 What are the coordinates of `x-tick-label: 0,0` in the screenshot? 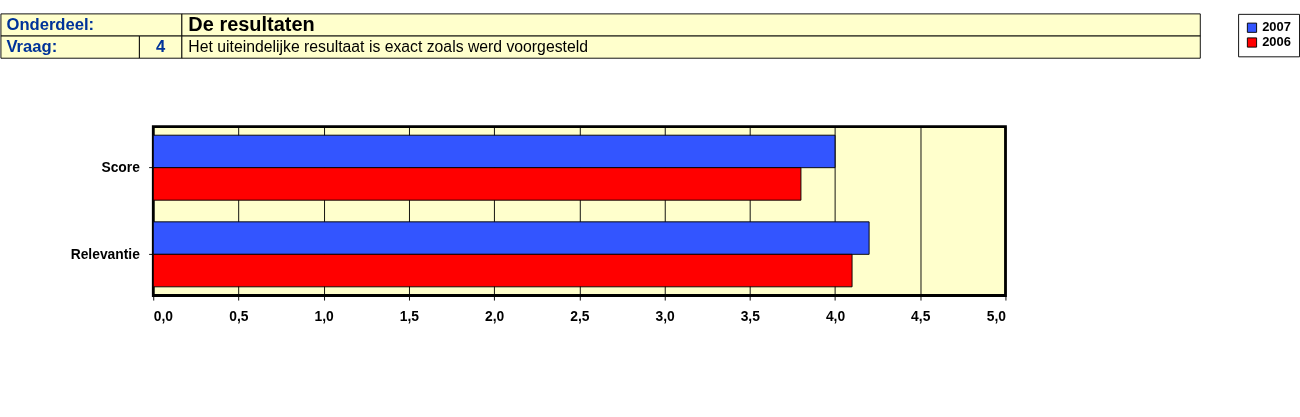 It's located at (163, 315).